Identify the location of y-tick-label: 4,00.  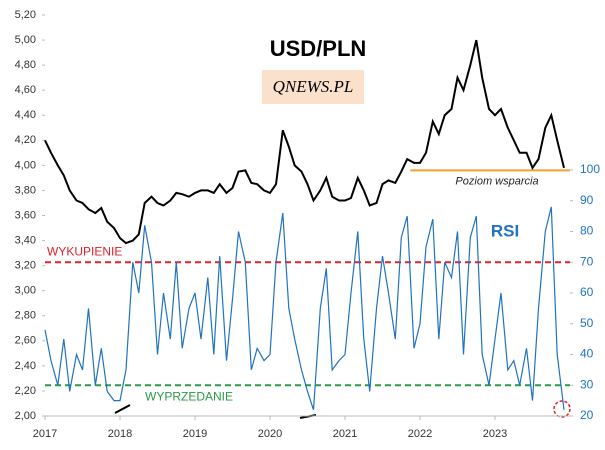
(25, 165).